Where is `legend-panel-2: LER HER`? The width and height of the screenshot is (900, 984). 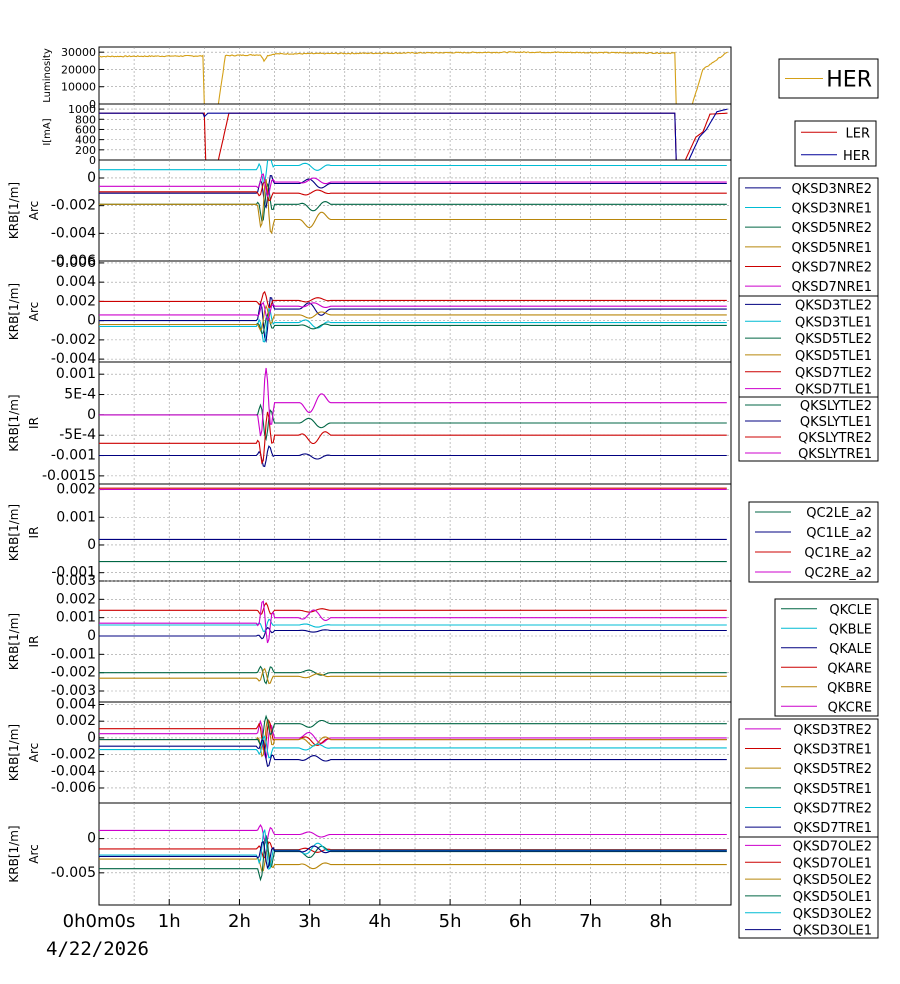 legend-panel-2: LER HER is located at coordinates (835, 143).